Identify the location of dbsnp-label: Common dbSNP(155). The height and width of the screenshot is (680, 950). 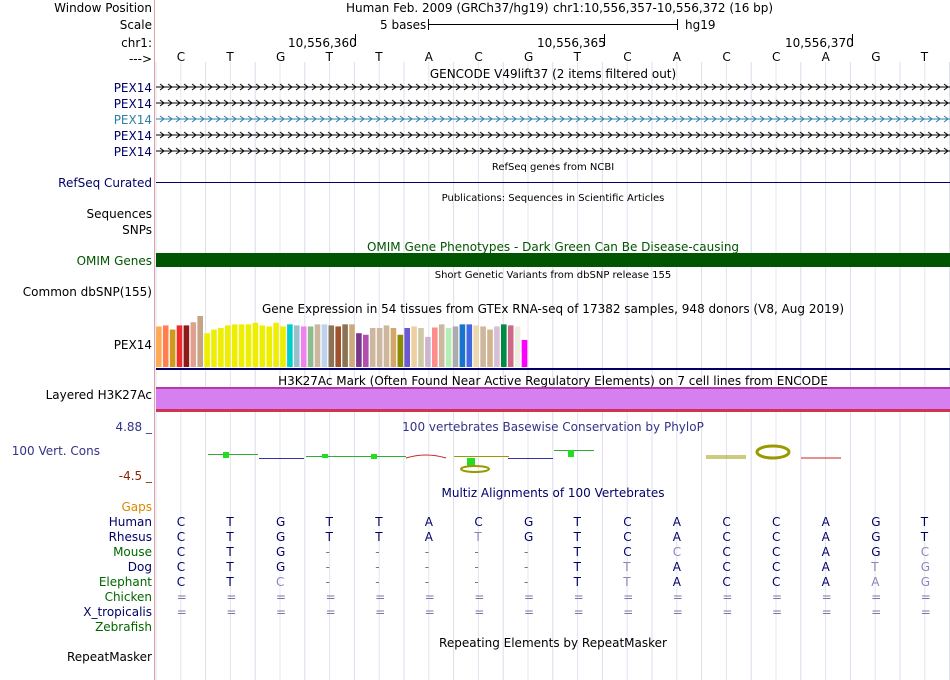
(87, 292).